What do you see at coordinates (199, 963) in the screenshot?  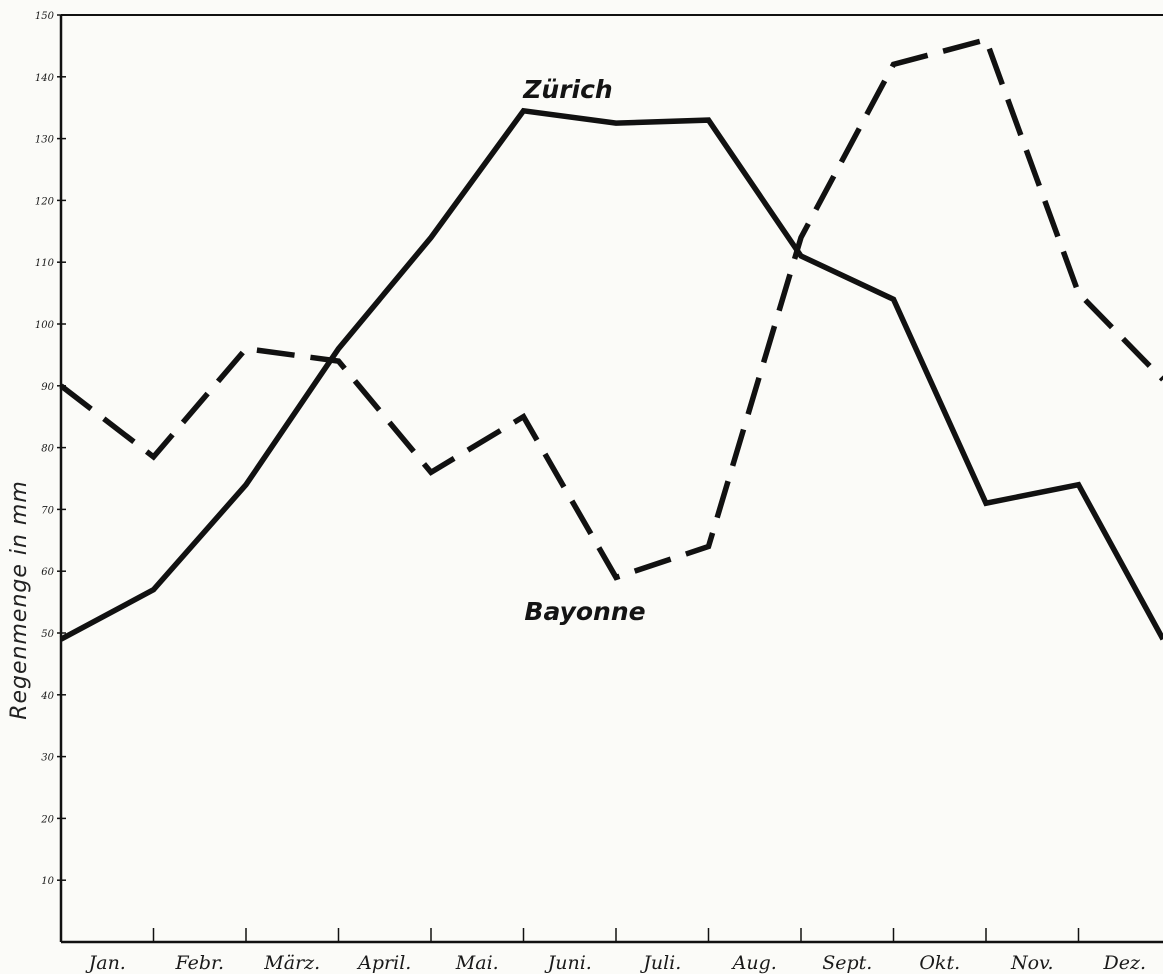 I see `x-tick-label: Febr.` at bounding box center [199, 963].